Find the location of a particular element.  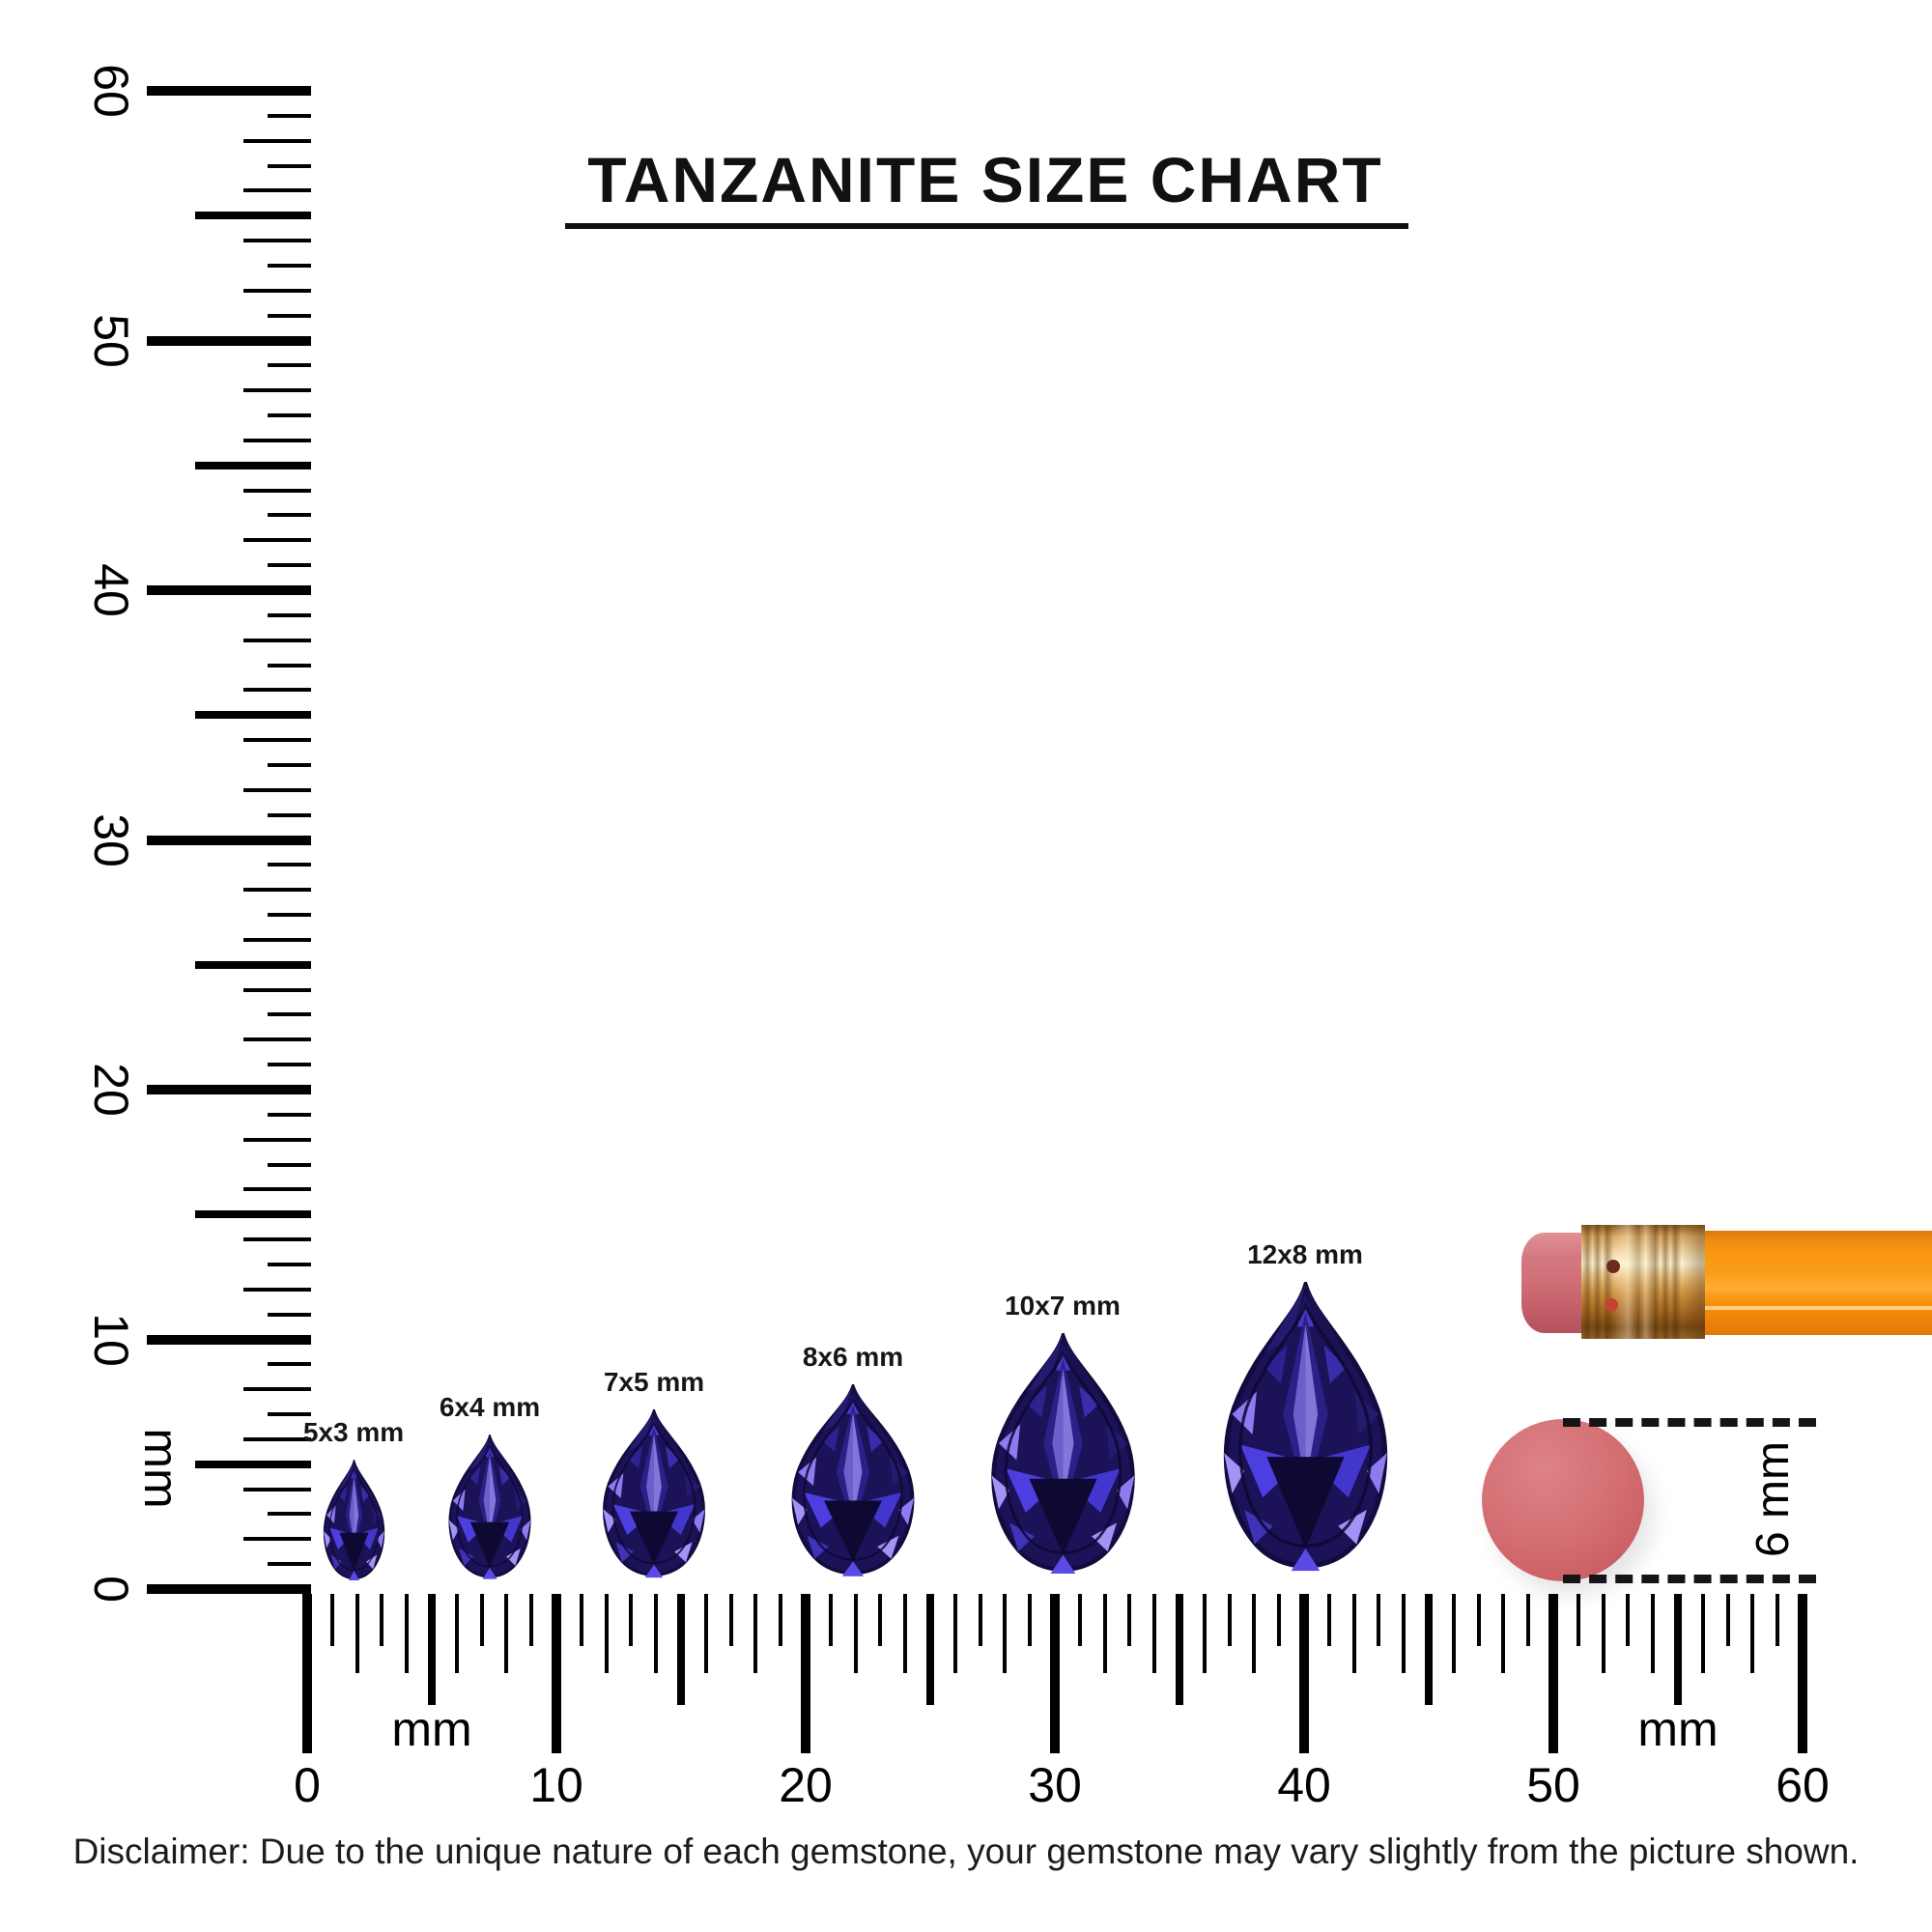

horizontal-ruler-number: 50 is located at coordinates (1553, 1785).